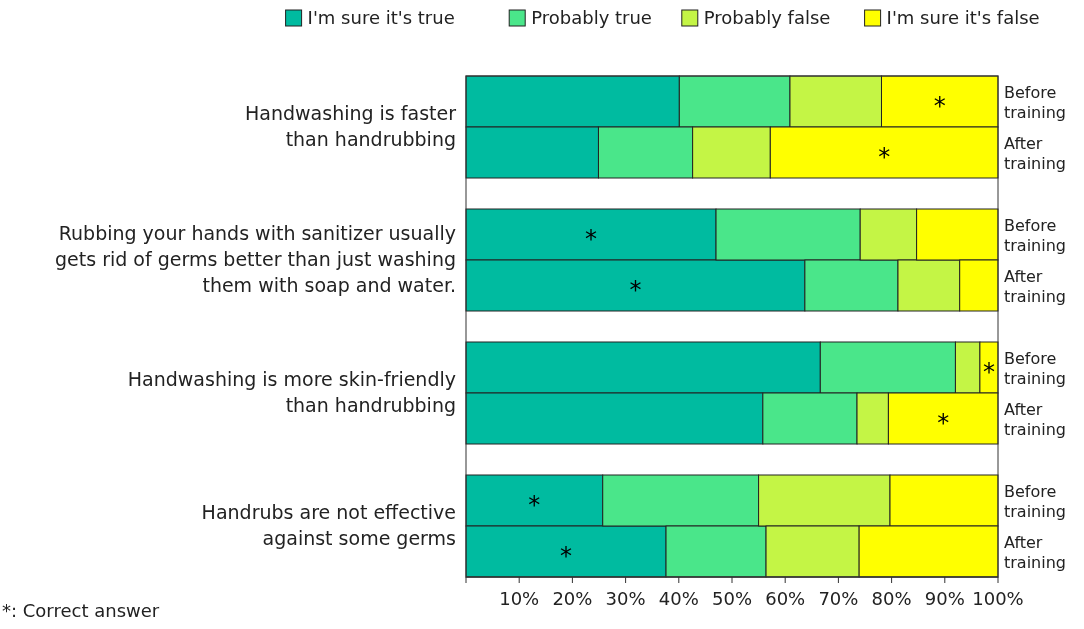  What do you see at coordinates (963, 17) in the screenshot?
I see `legend-label: I'm sure it's false` at bounding box center [963, 17].